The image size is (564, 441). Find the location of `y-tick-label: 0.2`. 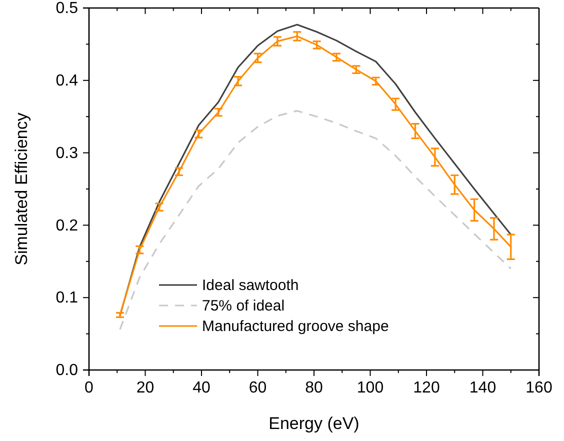

y-tick-label: 0.2 is located at coordinates (67, 225).